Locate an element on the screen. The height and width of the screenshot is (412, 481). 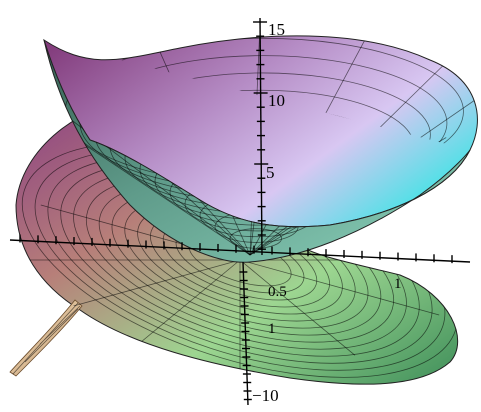
z-axis-ticks is located at coordinates (261, 135).